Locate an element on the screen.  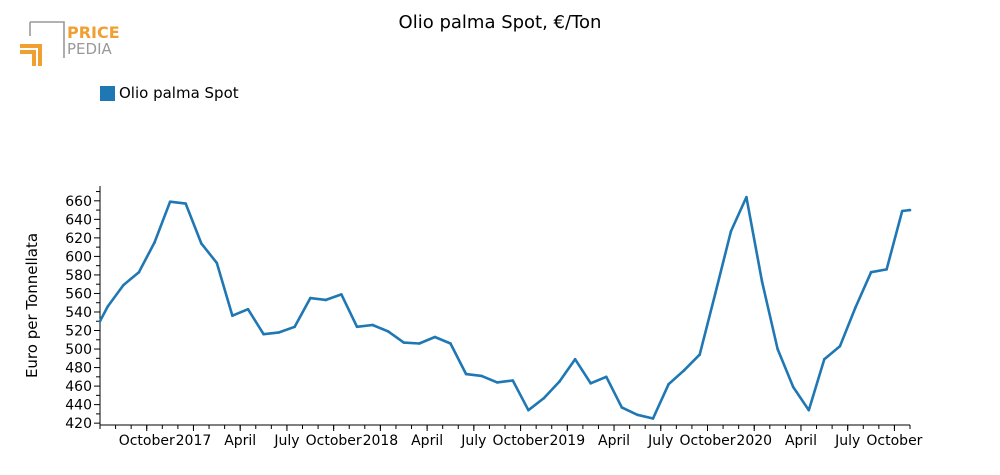
y-tick-label: 460 is located at coordinates (78, 387).